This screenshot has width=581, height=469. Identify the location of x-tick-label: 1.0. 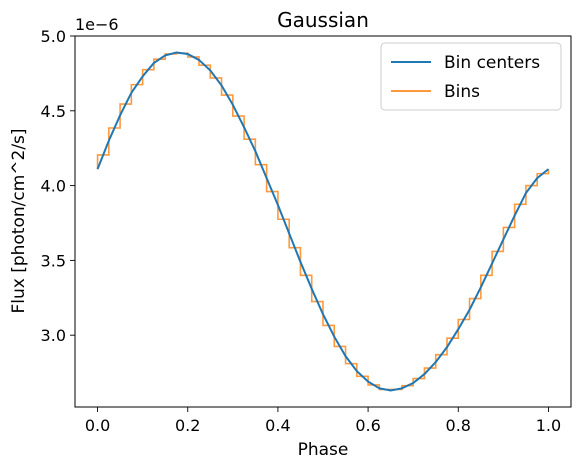
(548, 425).